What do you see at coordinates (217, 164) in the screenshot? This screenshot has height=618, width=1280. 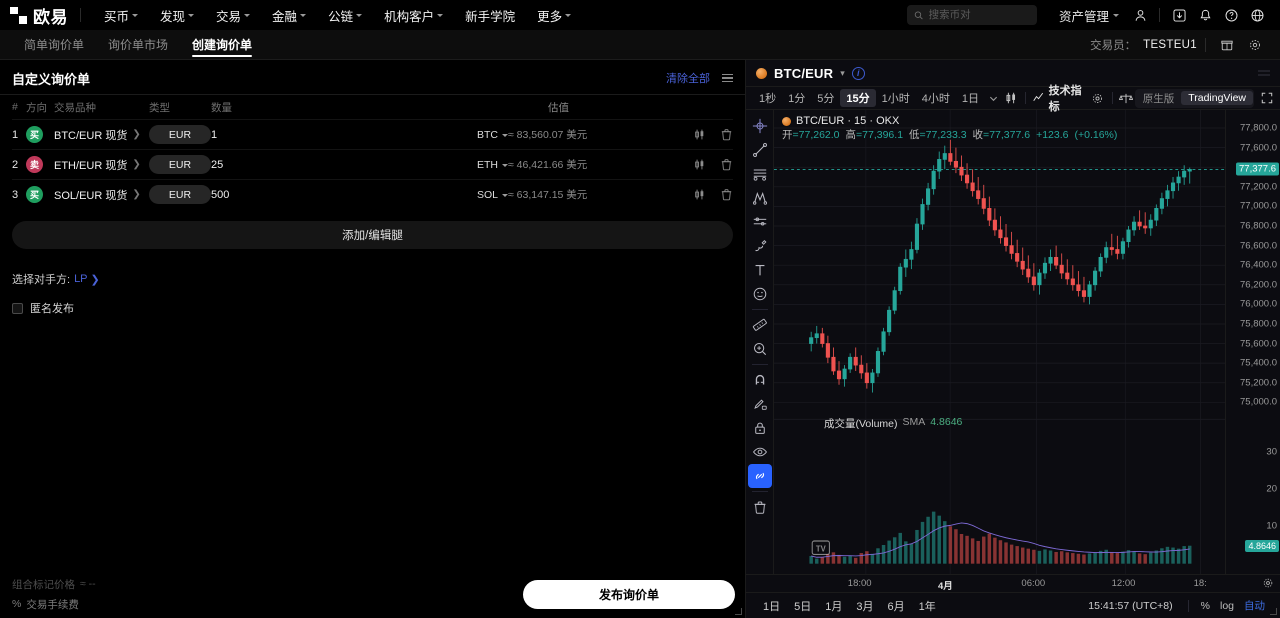 I see `quantity-input: 25` at bounding box center [217, 164].